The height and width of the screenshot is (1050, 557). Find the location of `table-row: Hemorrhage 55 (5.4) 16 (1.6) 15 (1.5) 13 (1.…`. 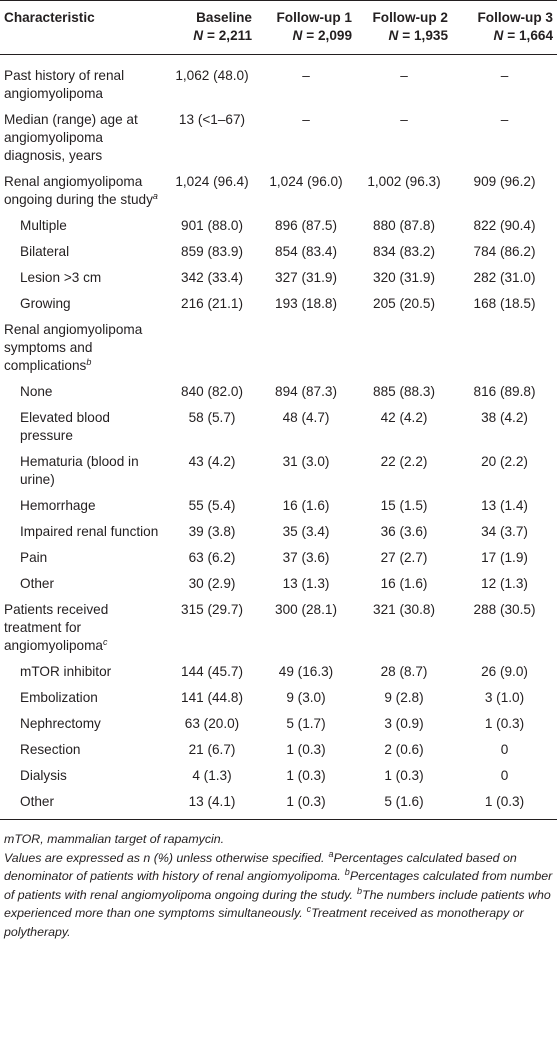

table-row: Hemorrhage 55 (5.4) 16 (1.6) 15 (1.5) 13 (1.… is located at coordinates (278, 506).